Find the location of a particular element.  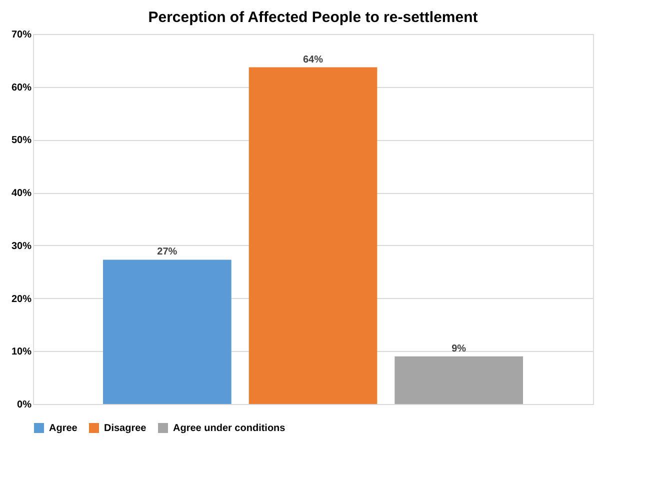

y-tick-label: 60% is located at coordinates (21, 88).